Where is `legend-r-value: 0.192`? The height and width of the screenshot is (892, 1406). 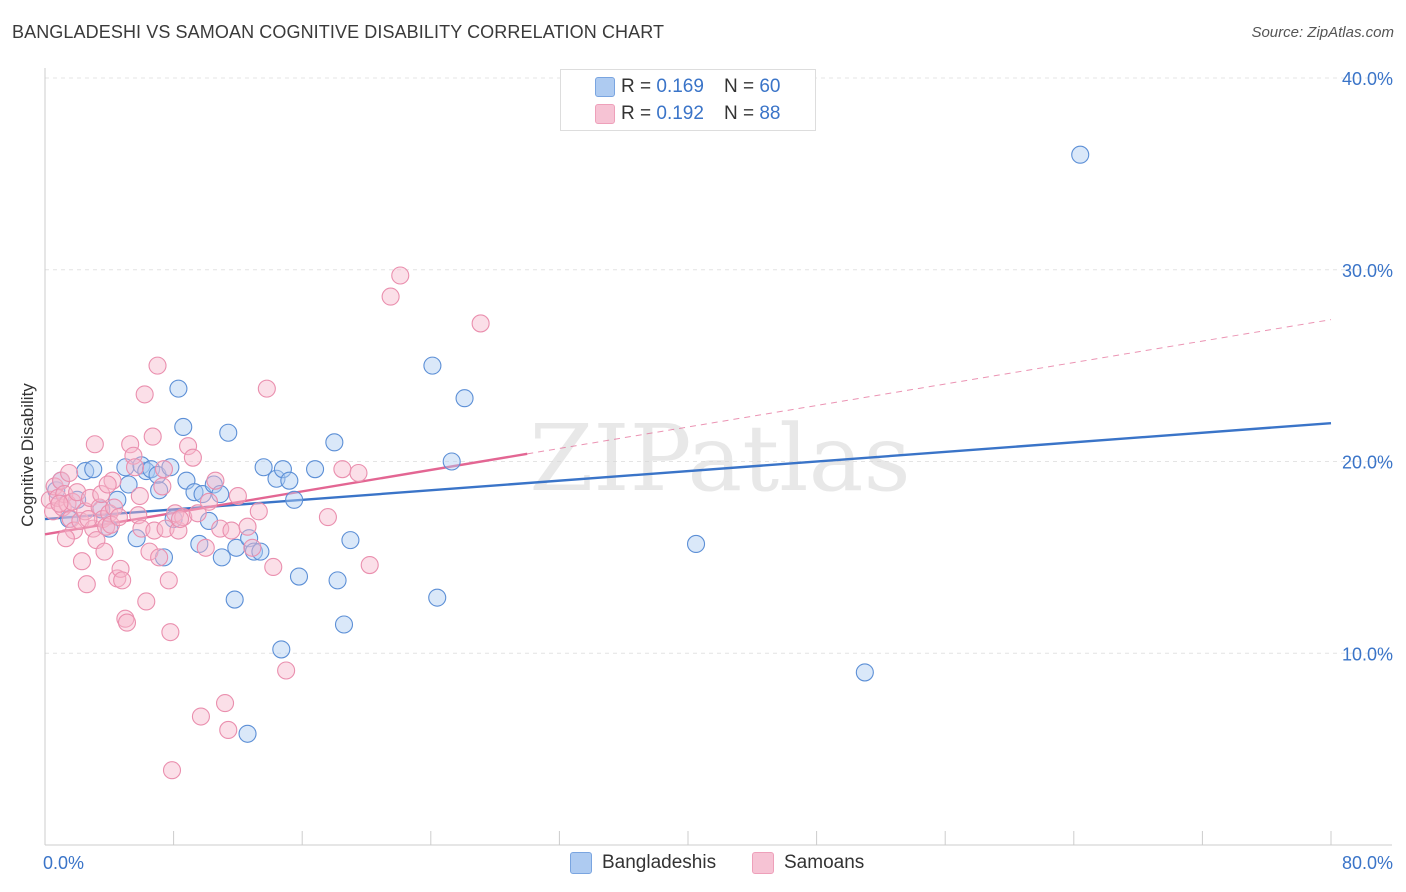 legend-r-value: 0.192 is located at coordinates (680, 113).